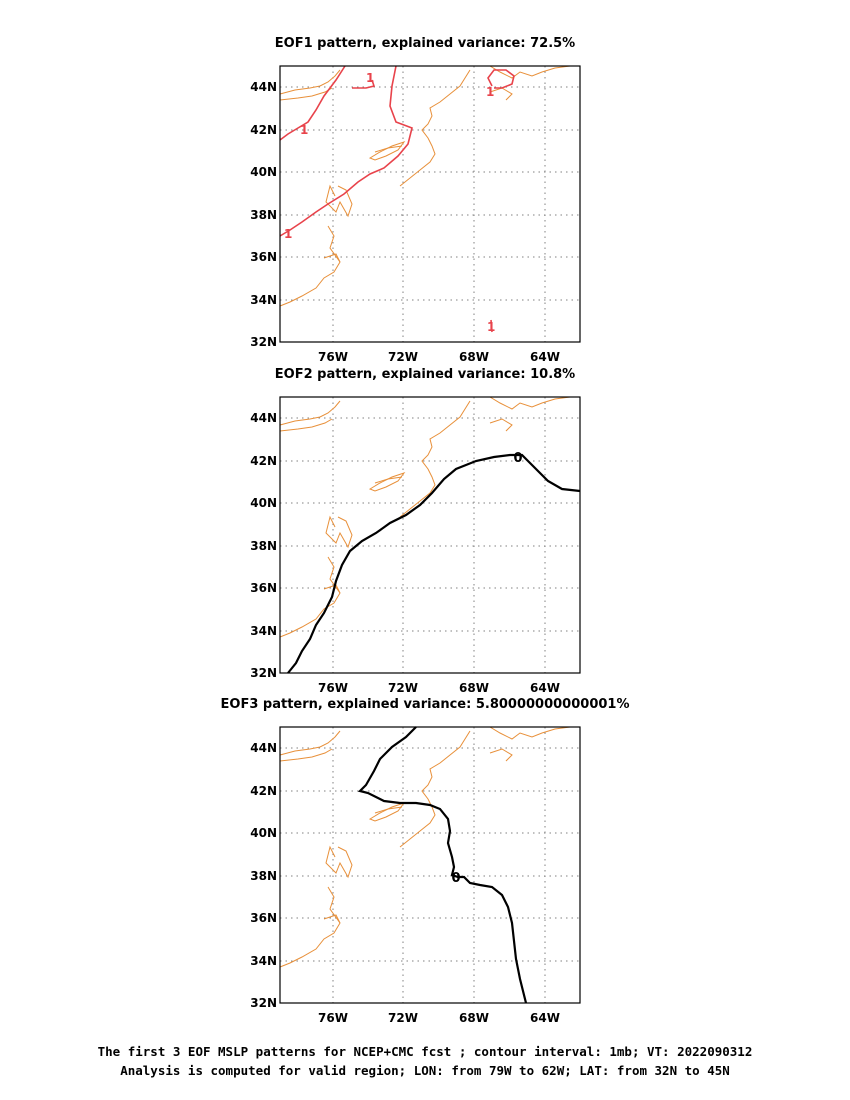 This screenshot has height=1100, width=850. What do you see at coordinates (389, 202) in the screenshot?
I see `eof1-contour-labels: 1 1 1 1 1` at bounding box center [389, 202].